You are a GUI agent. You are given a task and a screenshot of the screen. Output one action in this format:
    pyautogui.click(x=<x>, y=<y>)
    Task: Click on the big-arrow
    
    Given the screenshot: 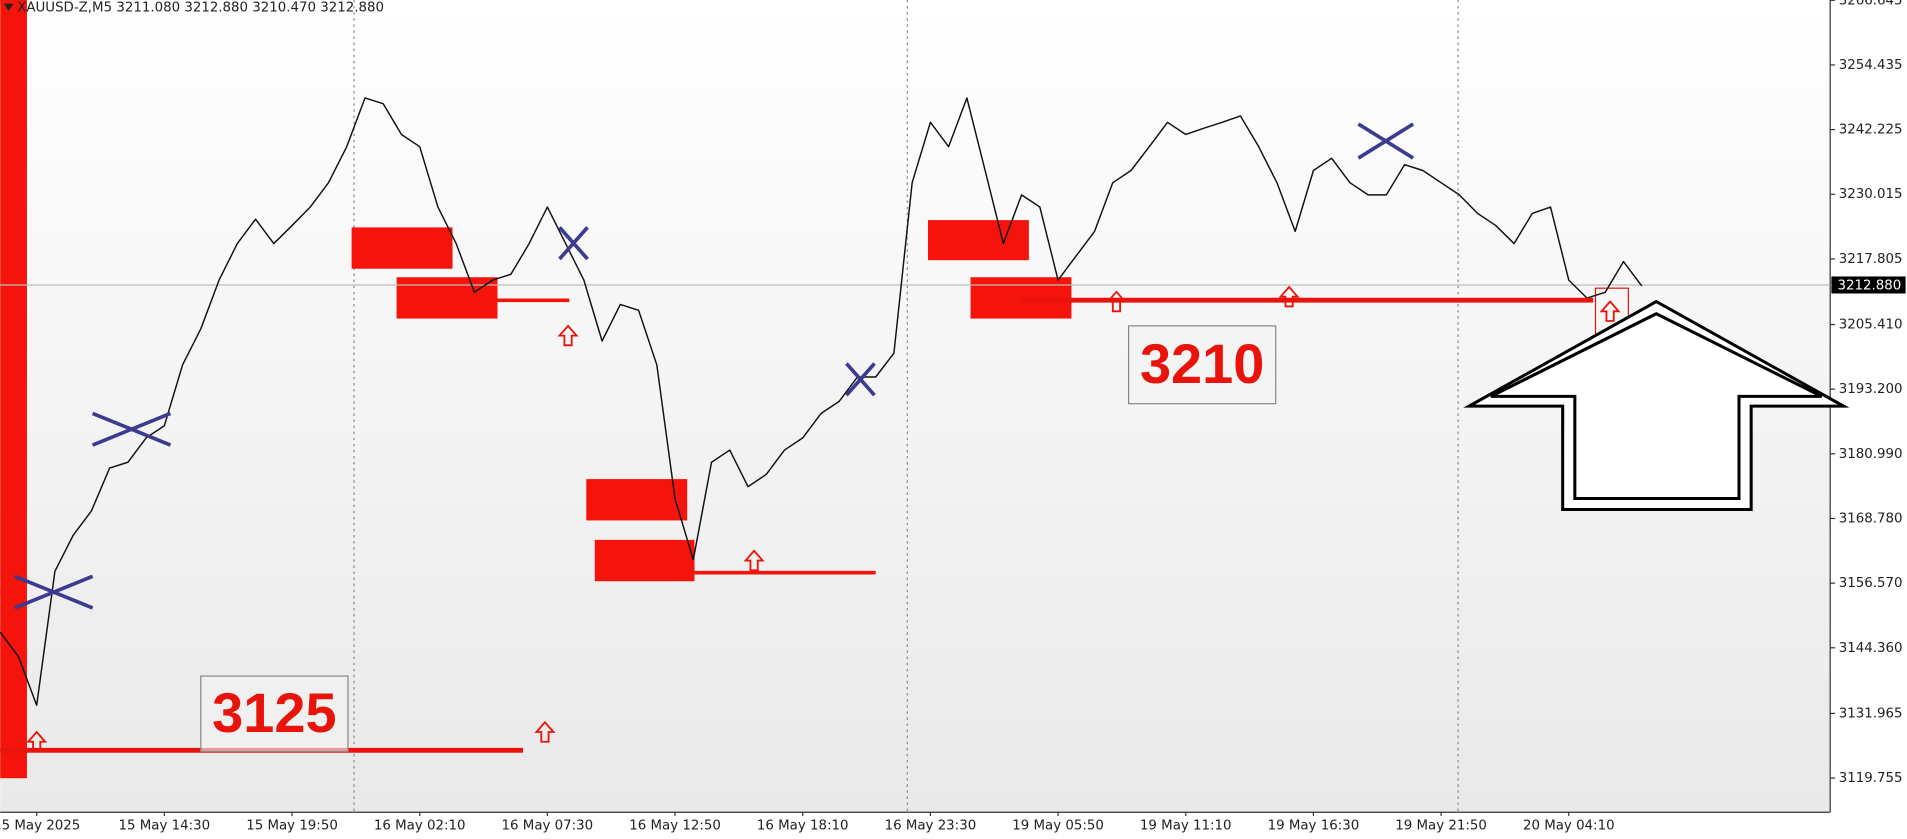 What is the action you would take?
    pyautogui.click(x=1656, y=405)
    